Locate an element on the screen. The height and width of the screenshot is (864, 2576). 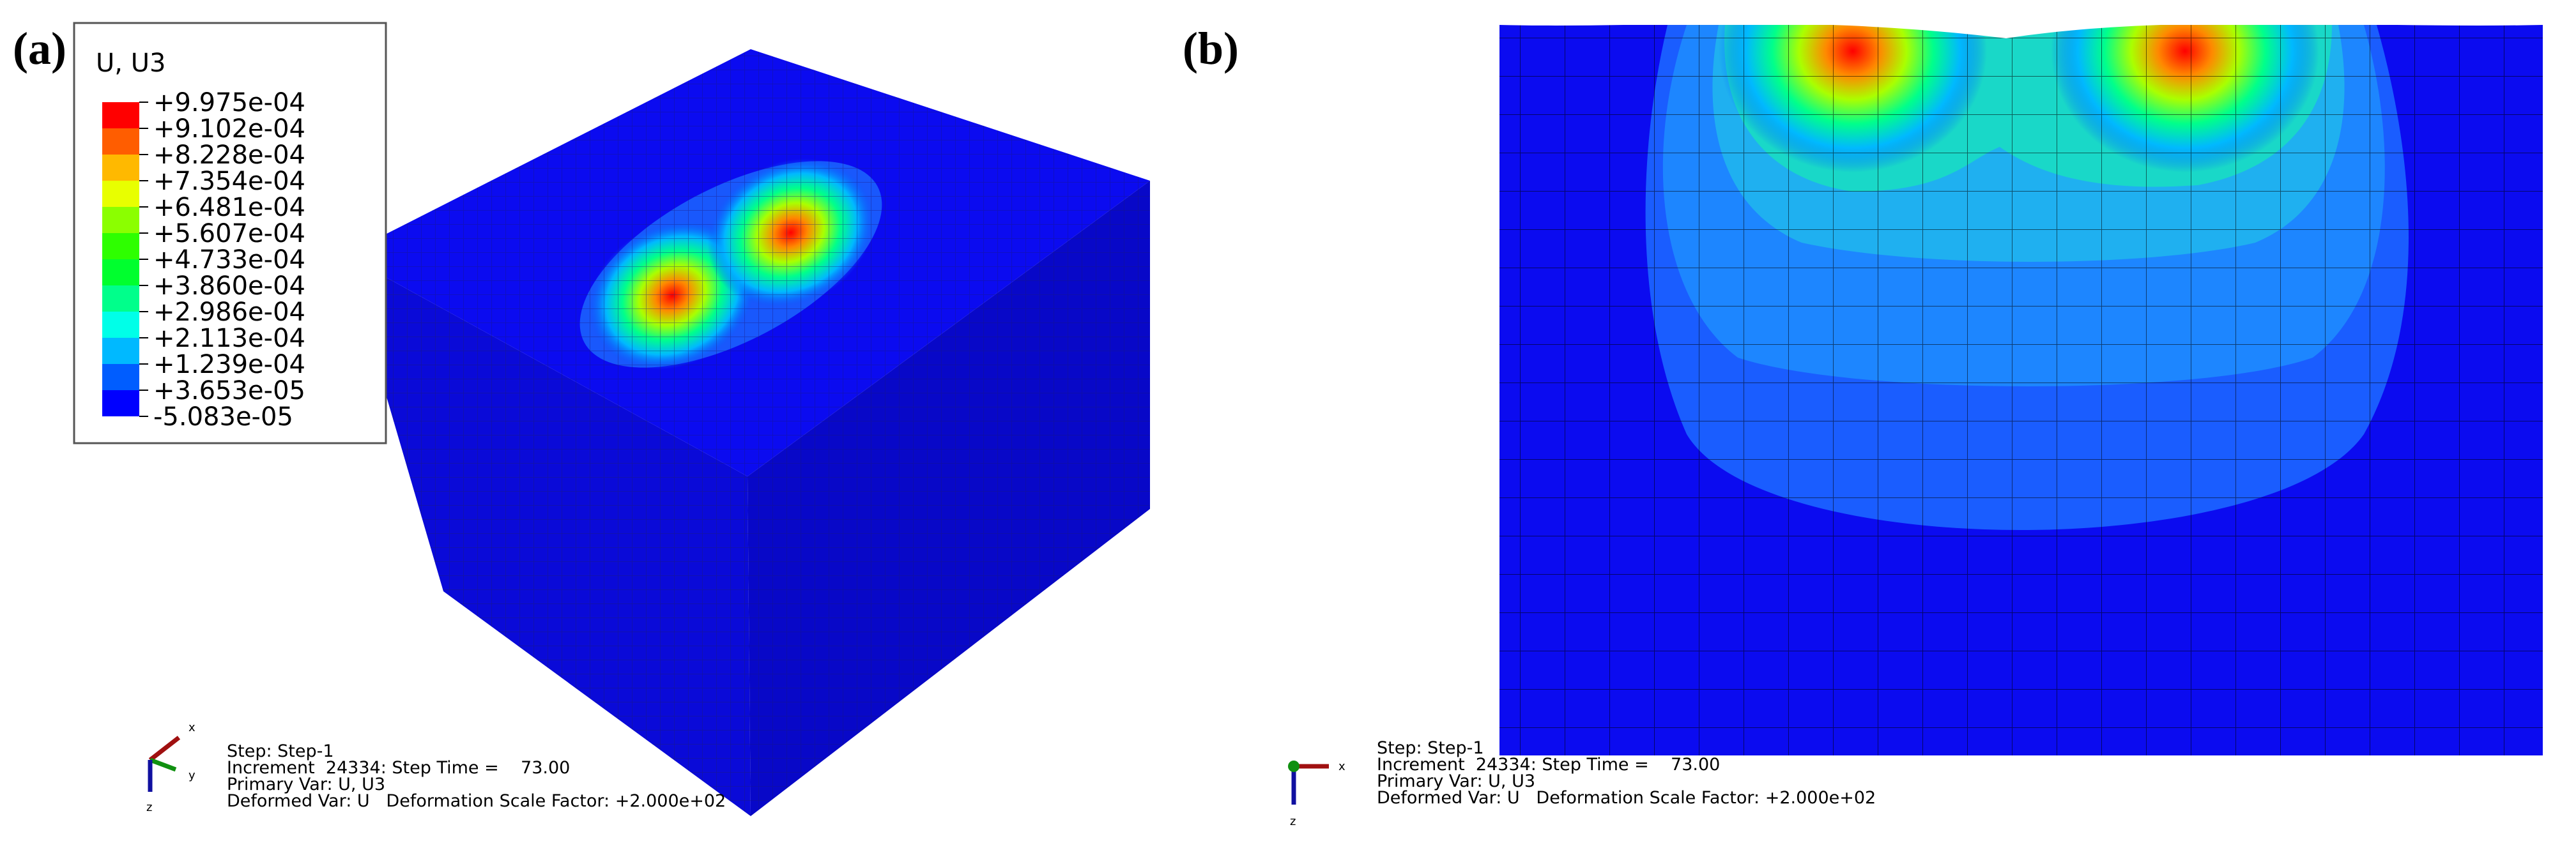
legend-label: +3.860e-04 is located at coordinates (229, 286).